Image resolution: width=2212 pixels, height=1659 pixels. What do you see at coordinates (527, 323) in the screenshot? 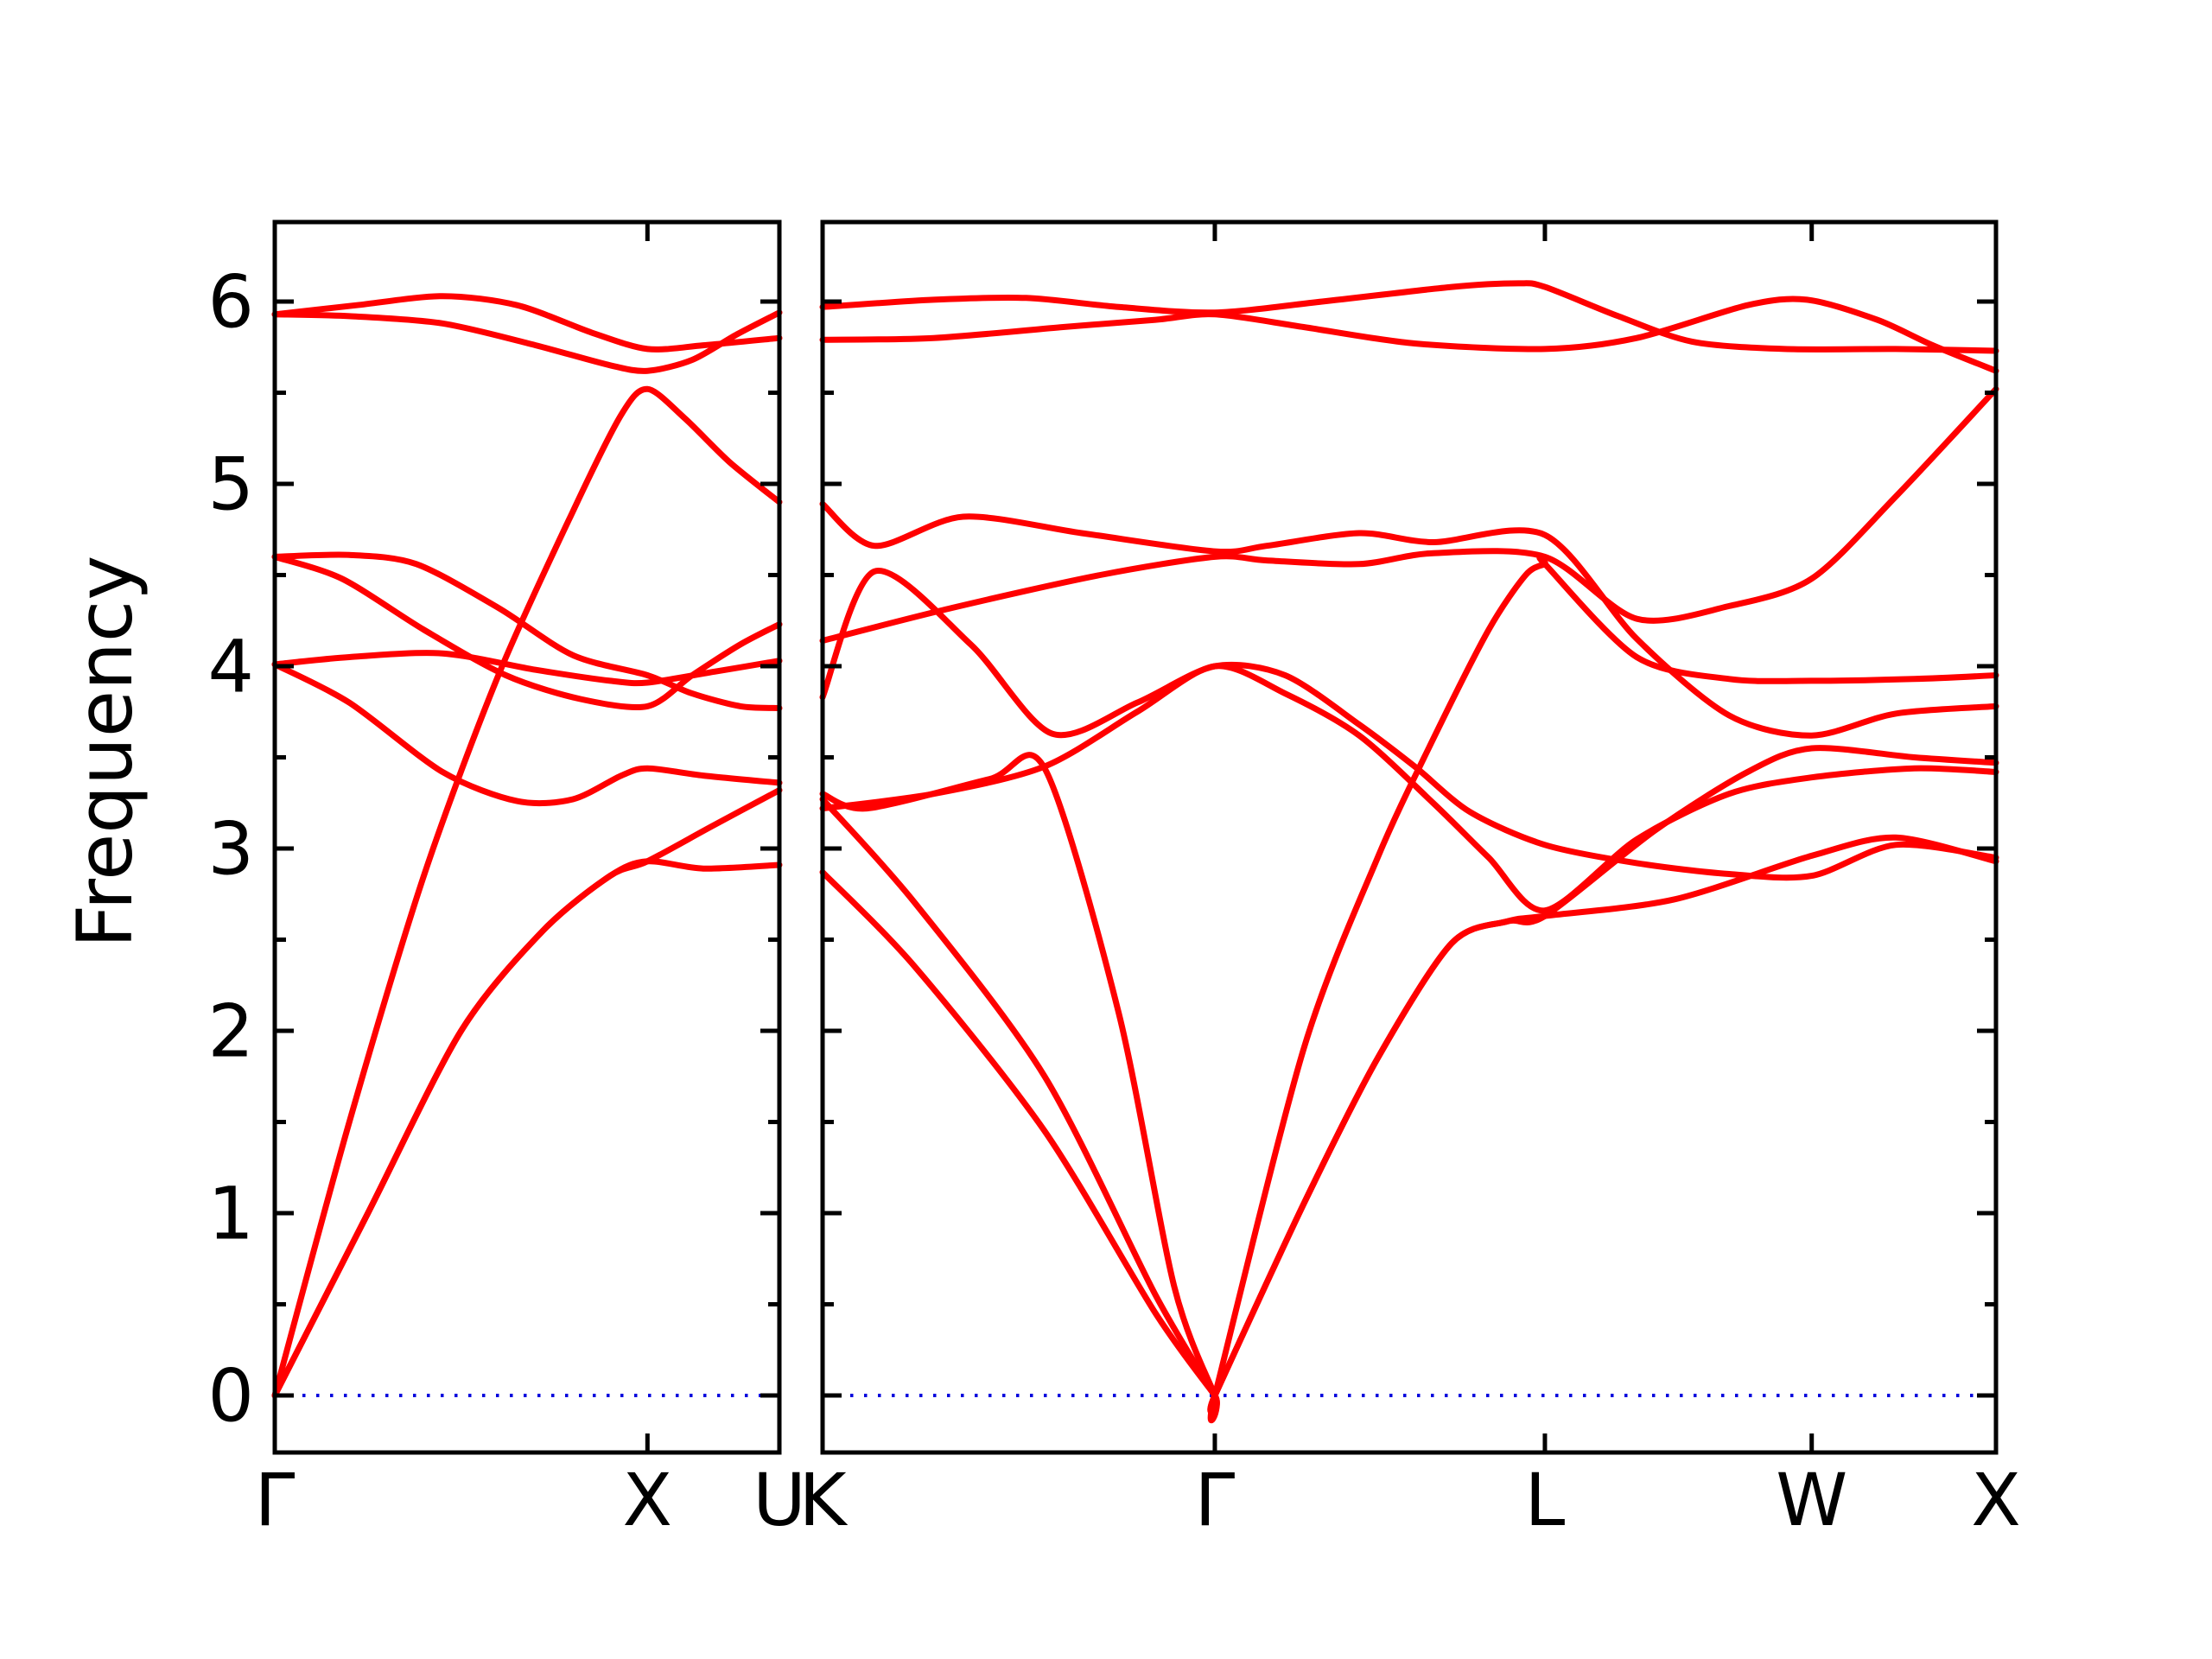
I see `band-curve-gamma-x-u-O5` at bounding box center [527, 323].